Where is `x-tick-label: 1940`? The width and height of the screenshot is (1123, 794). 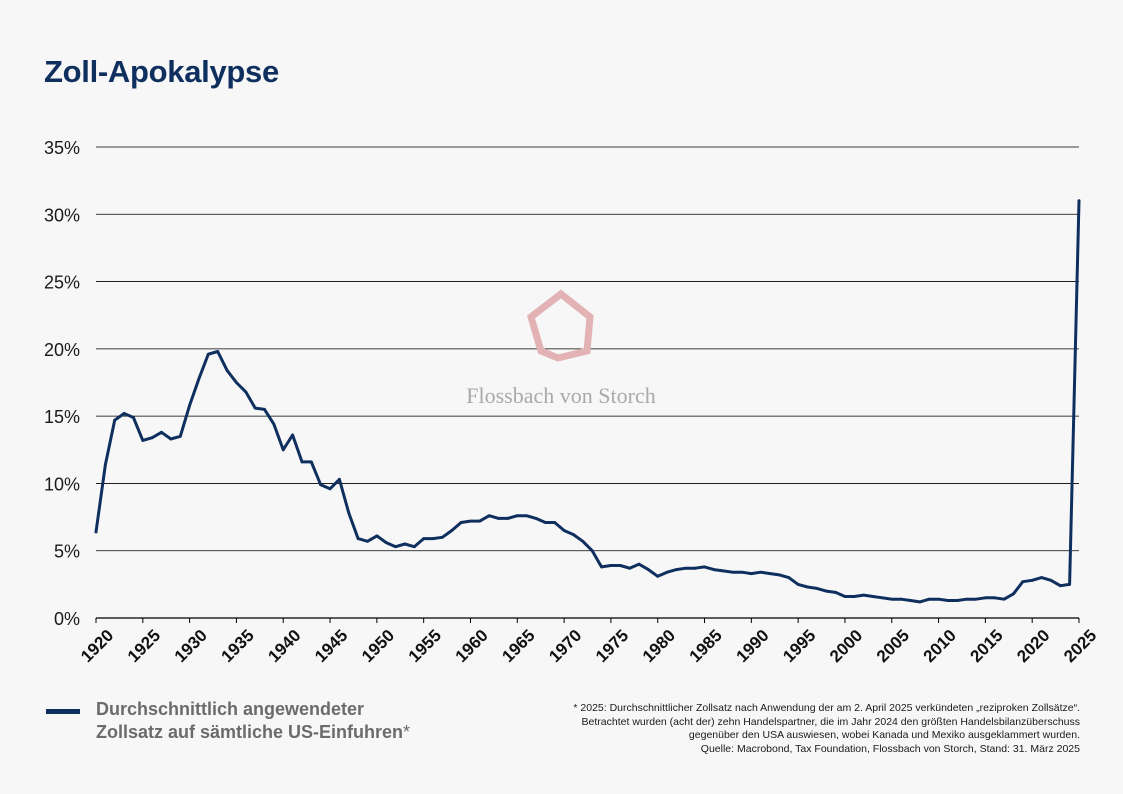 x-tick-label: 1940 is located at coordinates (284, 646).